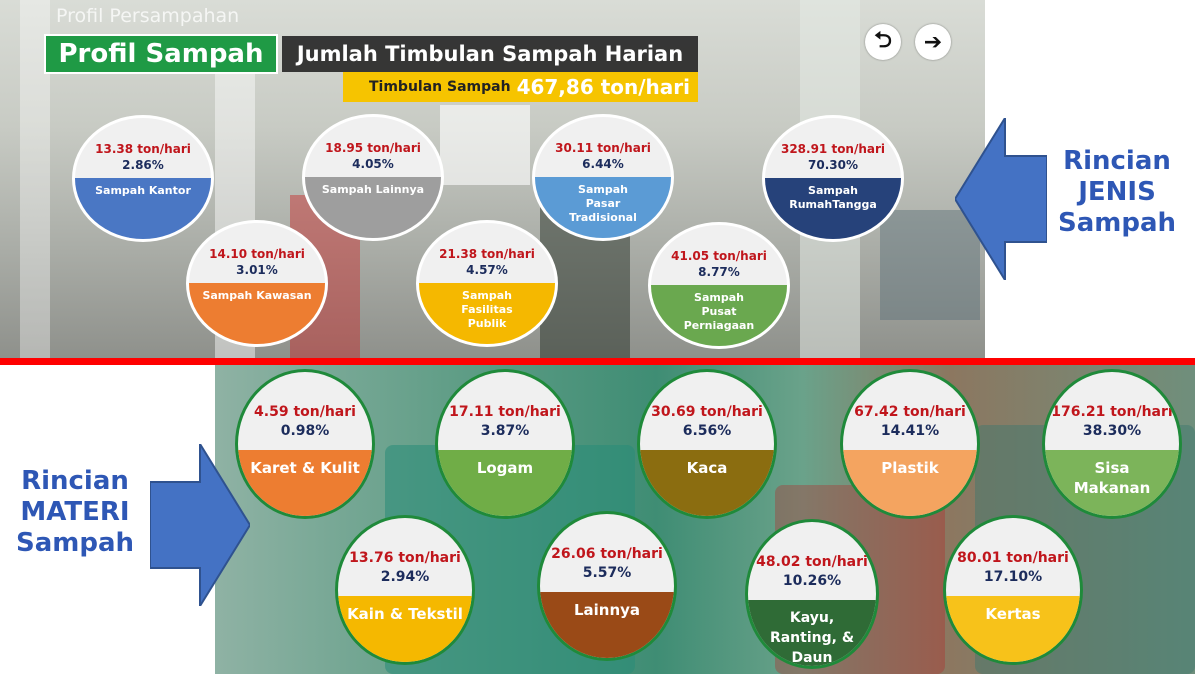 Image resolution: width=1195 pixels, height=674 pixels. I want to click on ghost-title: Profil Persampahan, so click(148, 16).